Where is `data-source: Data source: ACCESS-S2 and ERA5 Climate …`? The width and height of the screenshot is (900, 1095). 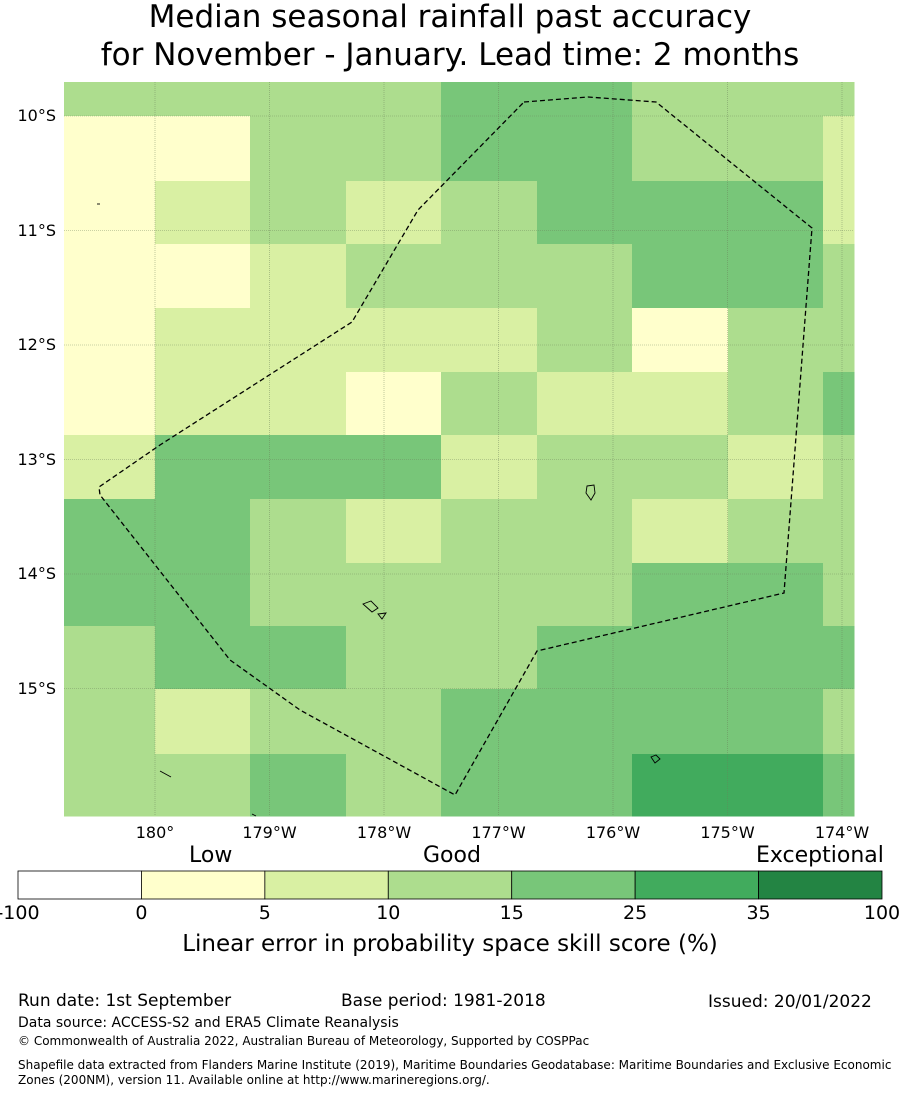
data-source: Data source: ACCESS-S2 and ERA5 Climate … is located at coordinates (208, 1023).